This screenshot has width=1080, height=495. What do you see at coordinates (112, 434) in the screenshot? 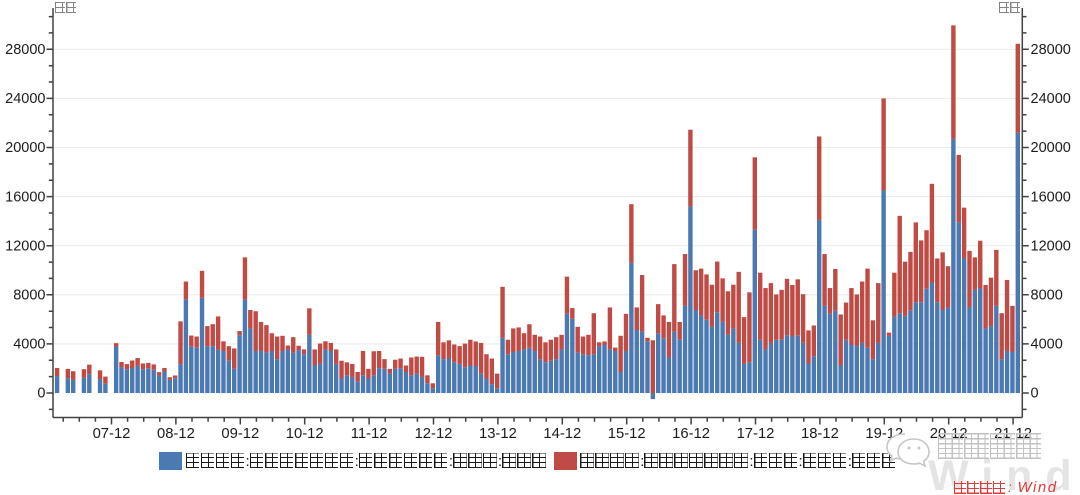
I see `svg-text: 07-12` at bounding box center [112, 434].